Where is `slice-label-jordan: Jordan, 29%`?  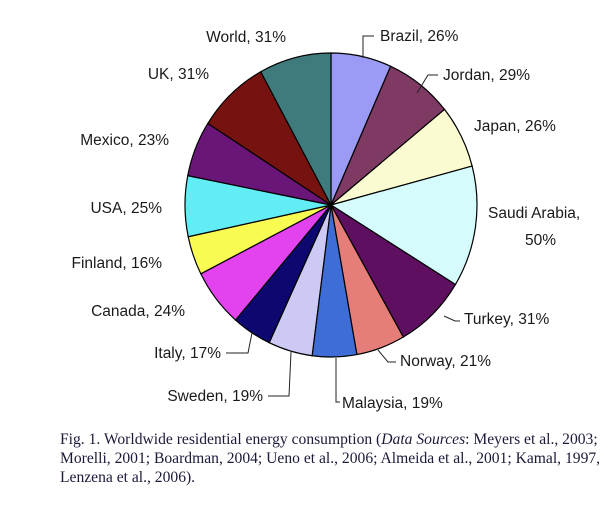
slice-label-jordan: Jordan, 29% is located at coordinates (486, 75).